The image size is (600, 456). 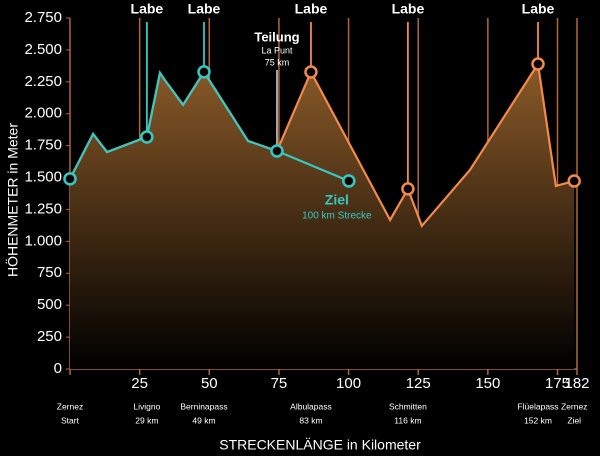 I want to click on y-tick-label: 2.250, so click(x=43, y=81).